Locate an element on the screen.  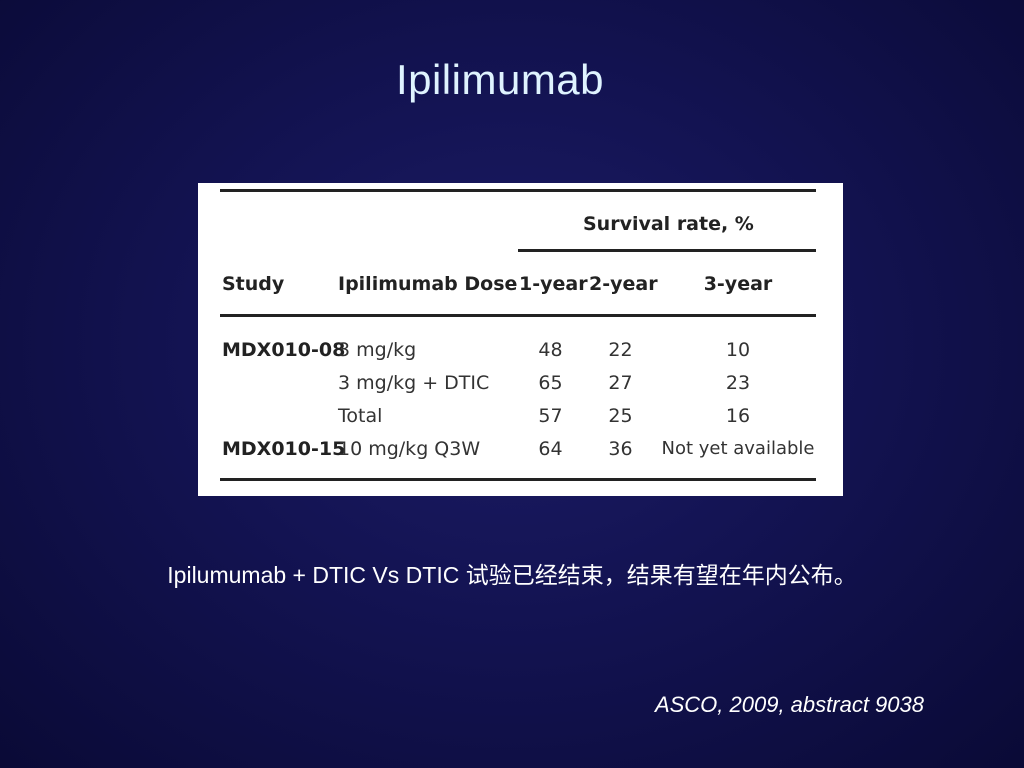
table-bottom-rule is located at coordinates (518, 479).